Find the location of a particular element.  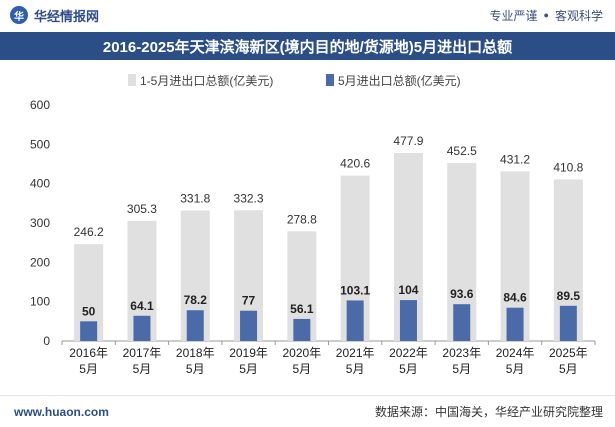

bar-total-label: 332.3 is located at coordinates (249, 198).